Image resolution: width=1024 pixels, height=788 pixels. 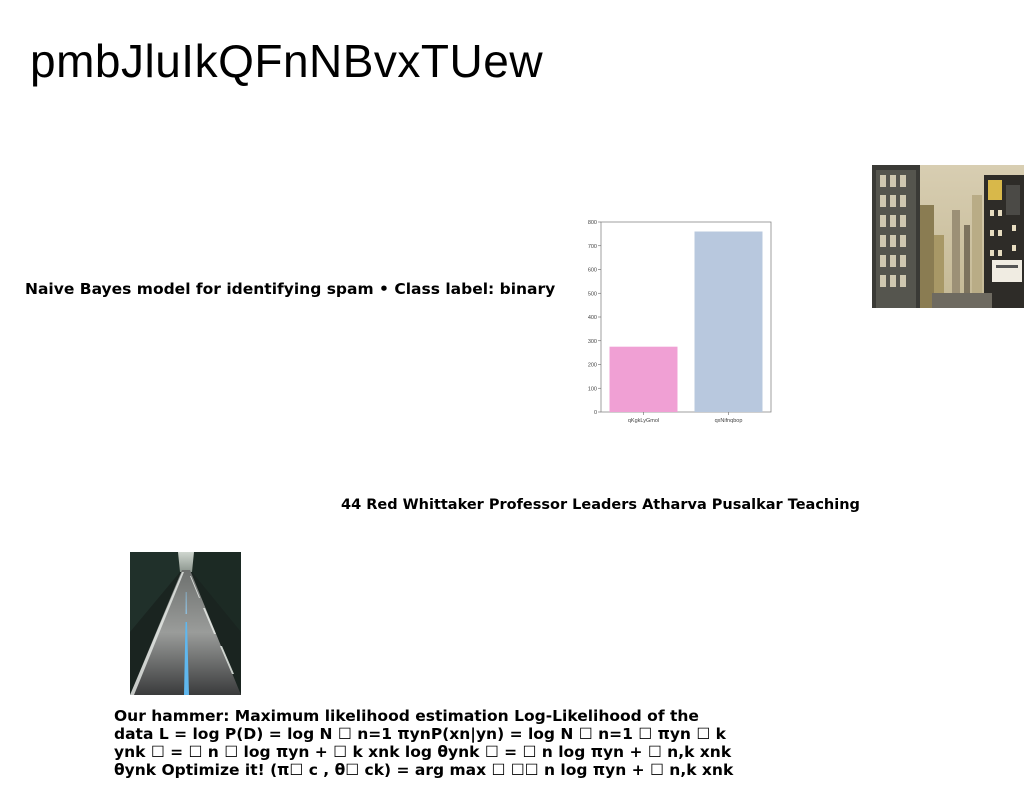 I want to click on city-street-photo, so click(x=948, y=236).